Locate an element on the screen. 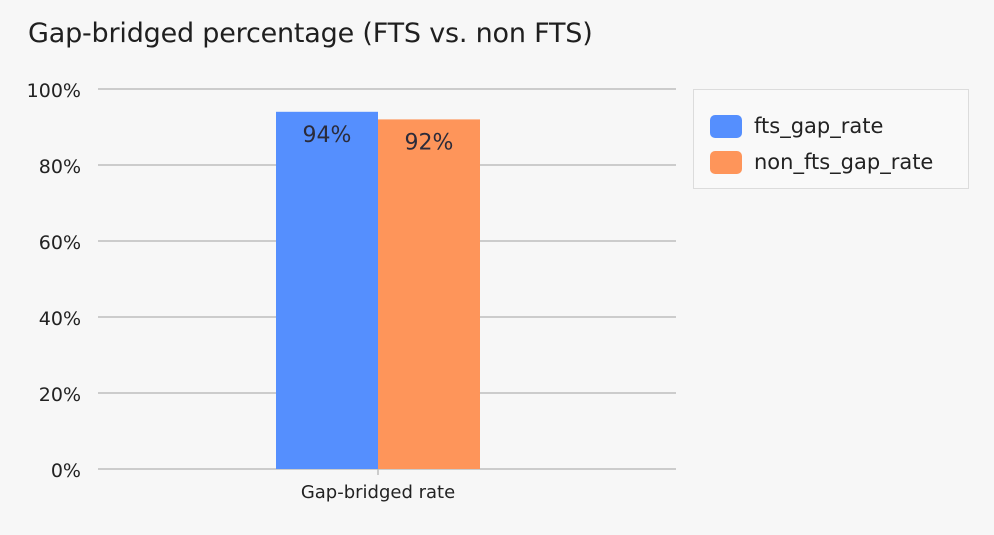 Image resolution: width=994 pixels, height=535 pixels. y-tick-label: 100% is located at coordinates (54, 91).